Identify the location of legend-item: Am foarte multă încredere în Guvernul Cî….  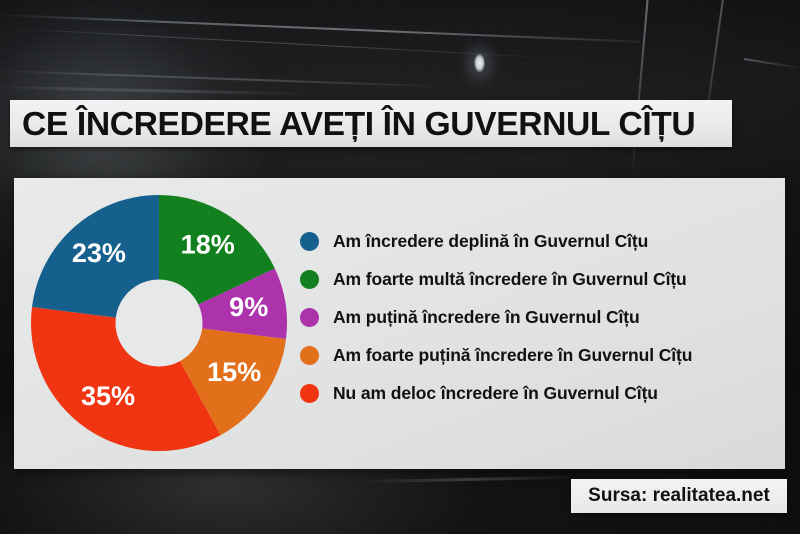
(535, 279).